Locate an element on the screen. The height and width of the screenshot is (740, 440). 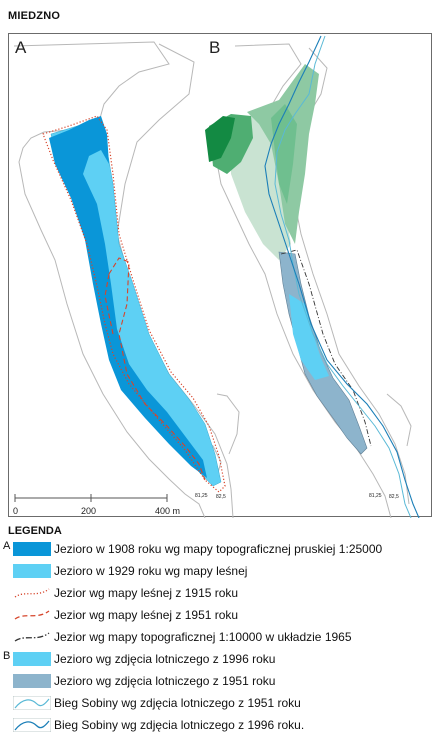
panel-label-b: B is located at coordinates (215, 47).